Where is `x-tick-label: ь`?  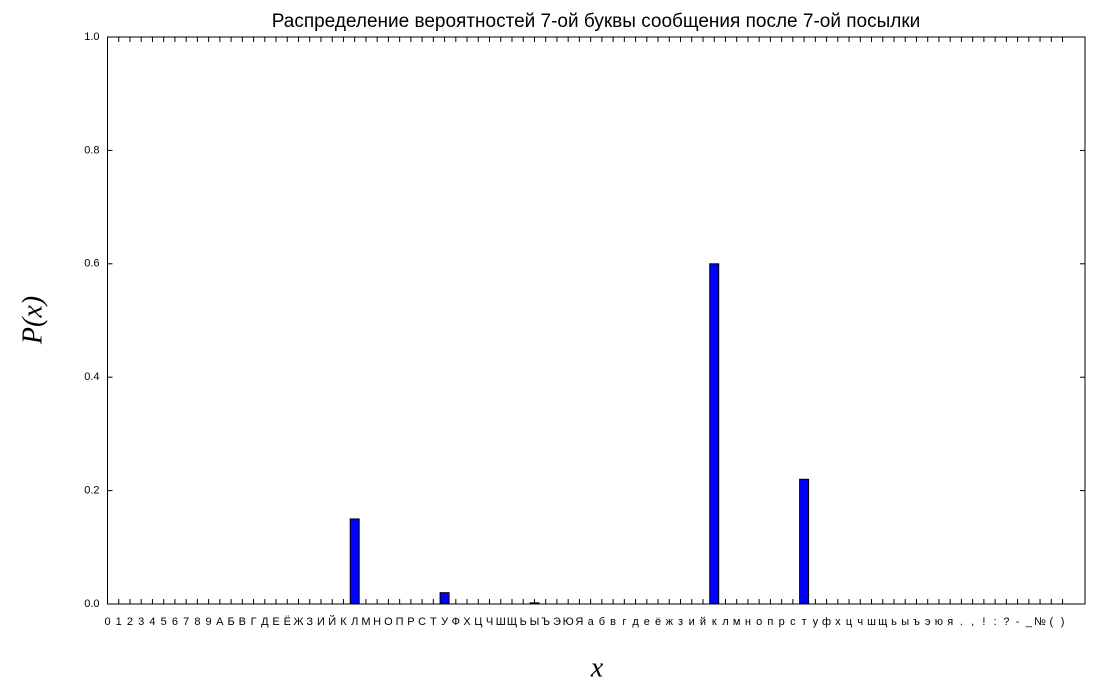 x-tick-label: ь is located at coordinates (894, 622).